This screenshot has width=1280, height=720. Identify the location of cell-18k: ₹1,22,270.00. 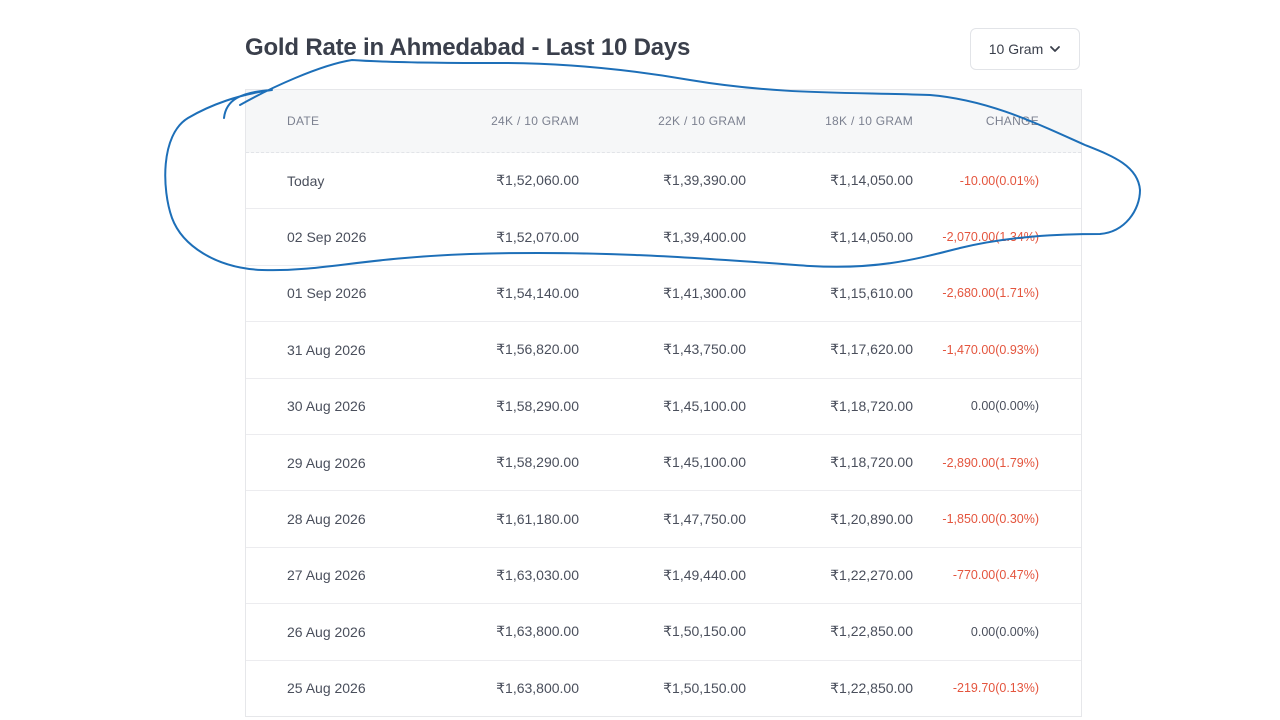
(871, 574).